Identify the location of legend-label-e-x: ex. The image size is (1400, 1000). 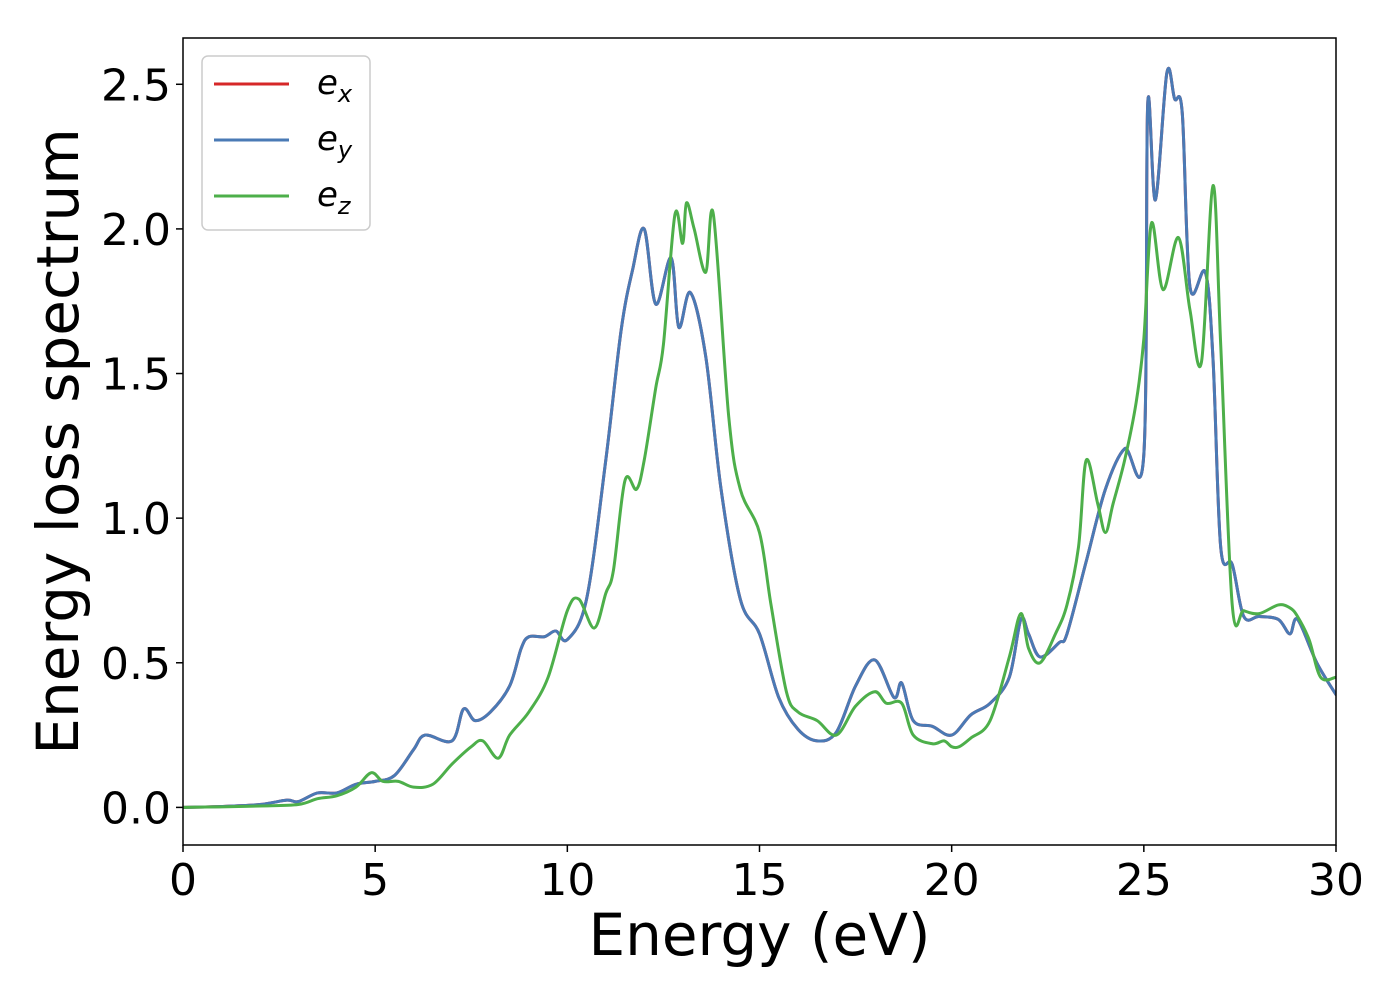
(335, 85).